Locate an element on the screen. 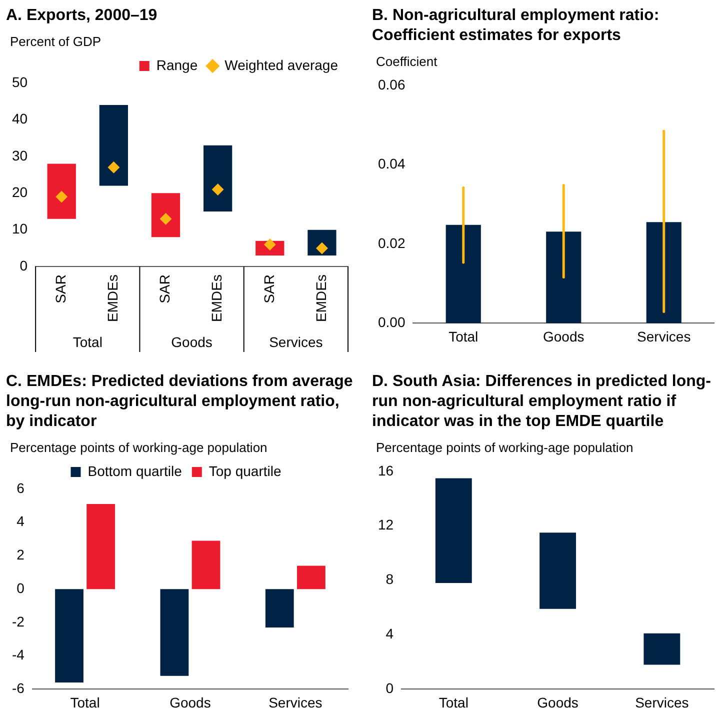  y-tick-label: 8 is located at coordinates (390, 579).